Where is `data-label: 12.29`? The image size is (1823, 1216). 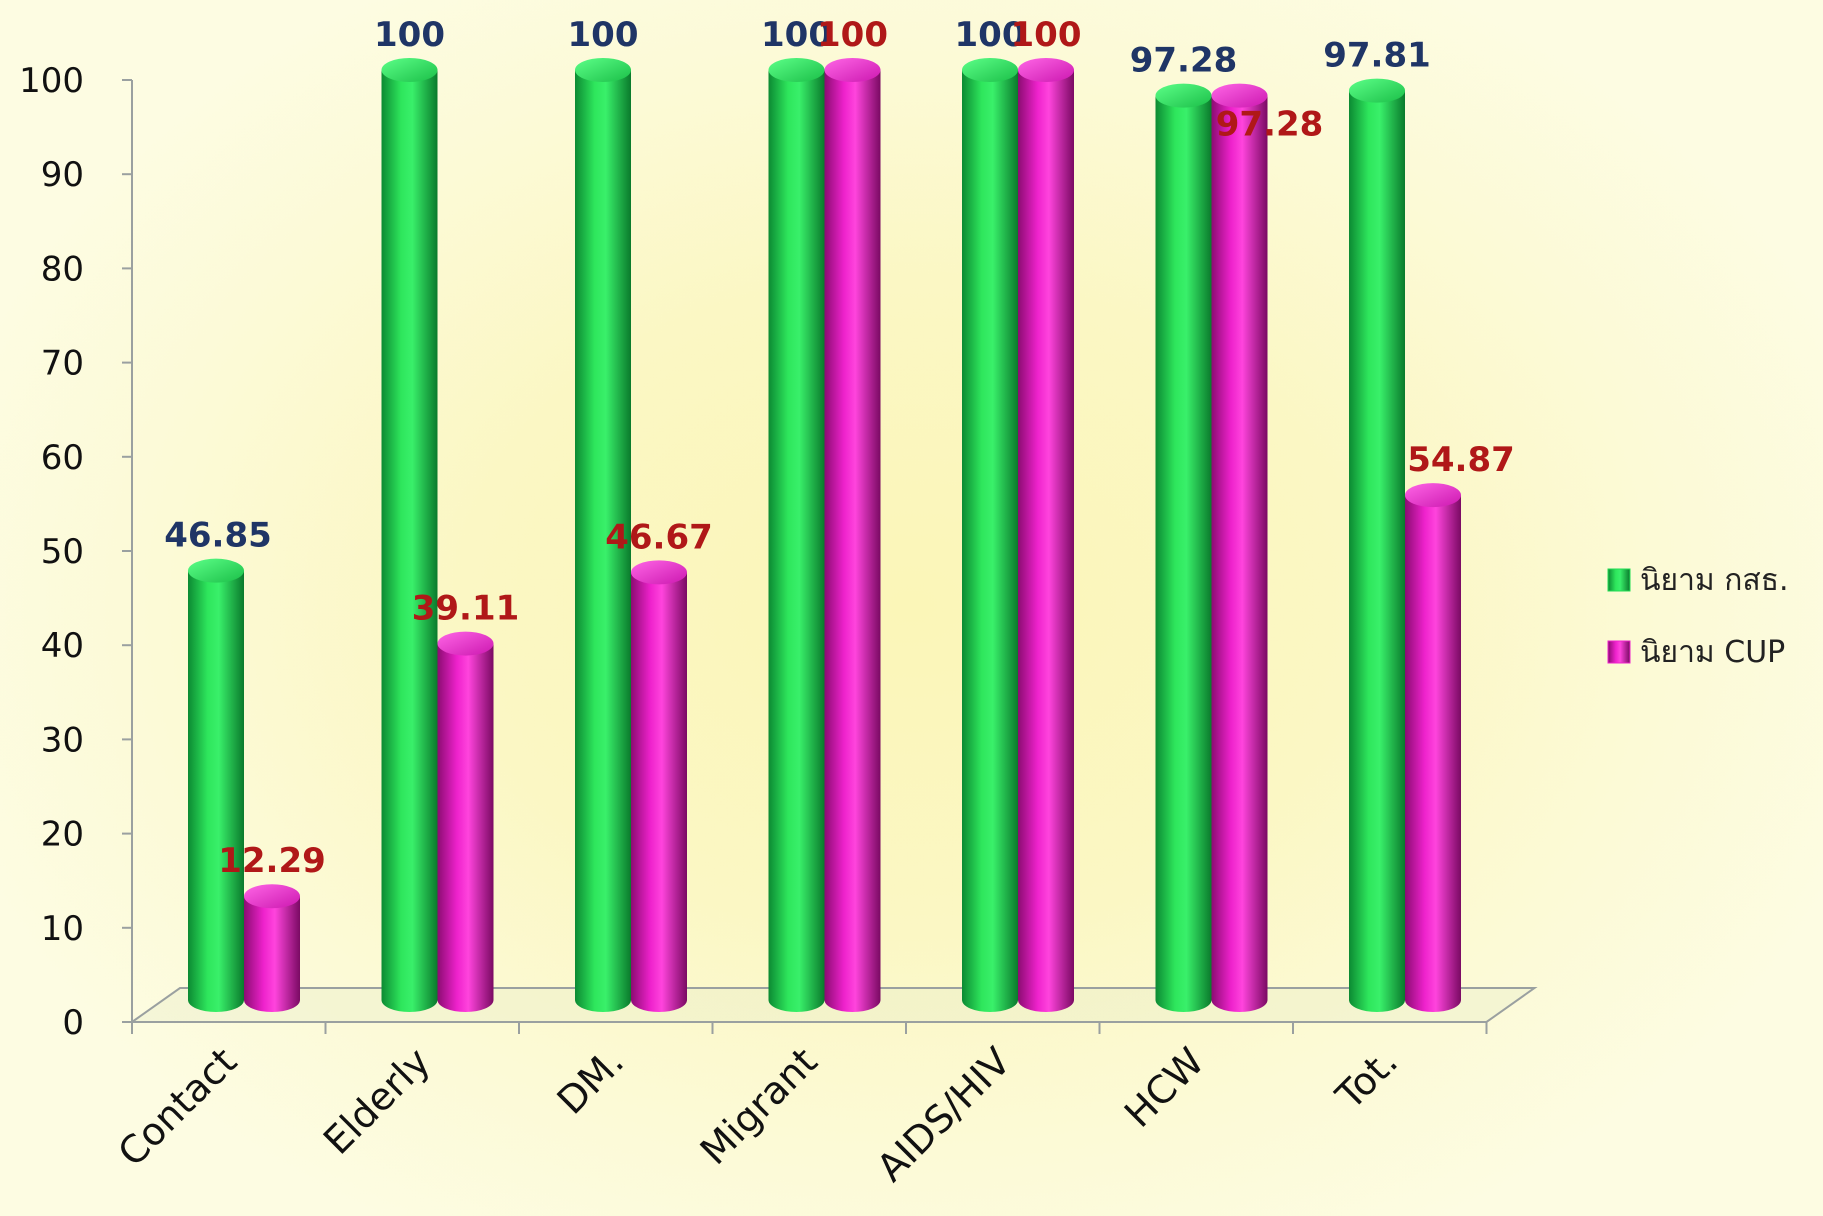
data-label: 12.29 is located at coordinates (272, 861).